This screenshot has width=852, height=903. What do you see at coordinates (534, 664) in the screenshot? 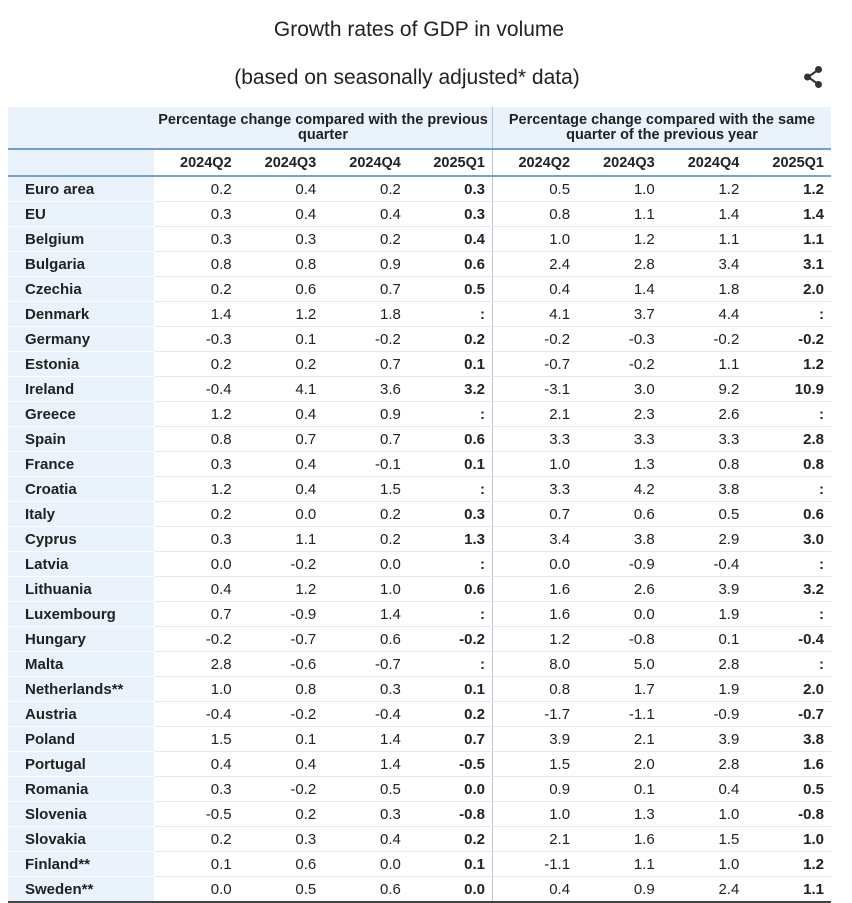
I see `yoy-value-cell: 8.0` at bounding box center [534, 664].